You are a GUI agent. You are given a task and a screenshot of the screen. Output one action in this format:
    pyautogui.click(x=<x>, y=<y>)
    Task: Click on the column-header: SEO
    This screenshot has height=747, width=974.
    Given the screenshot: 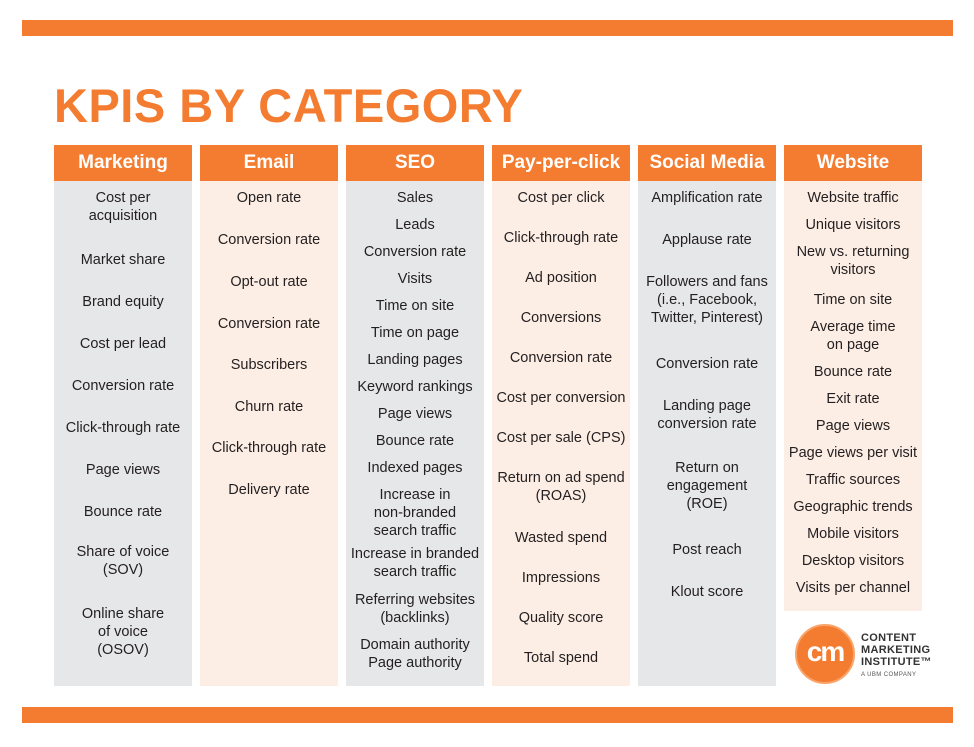 What is the action you would take?
    pyautogui.click(x=415, y=163)
    